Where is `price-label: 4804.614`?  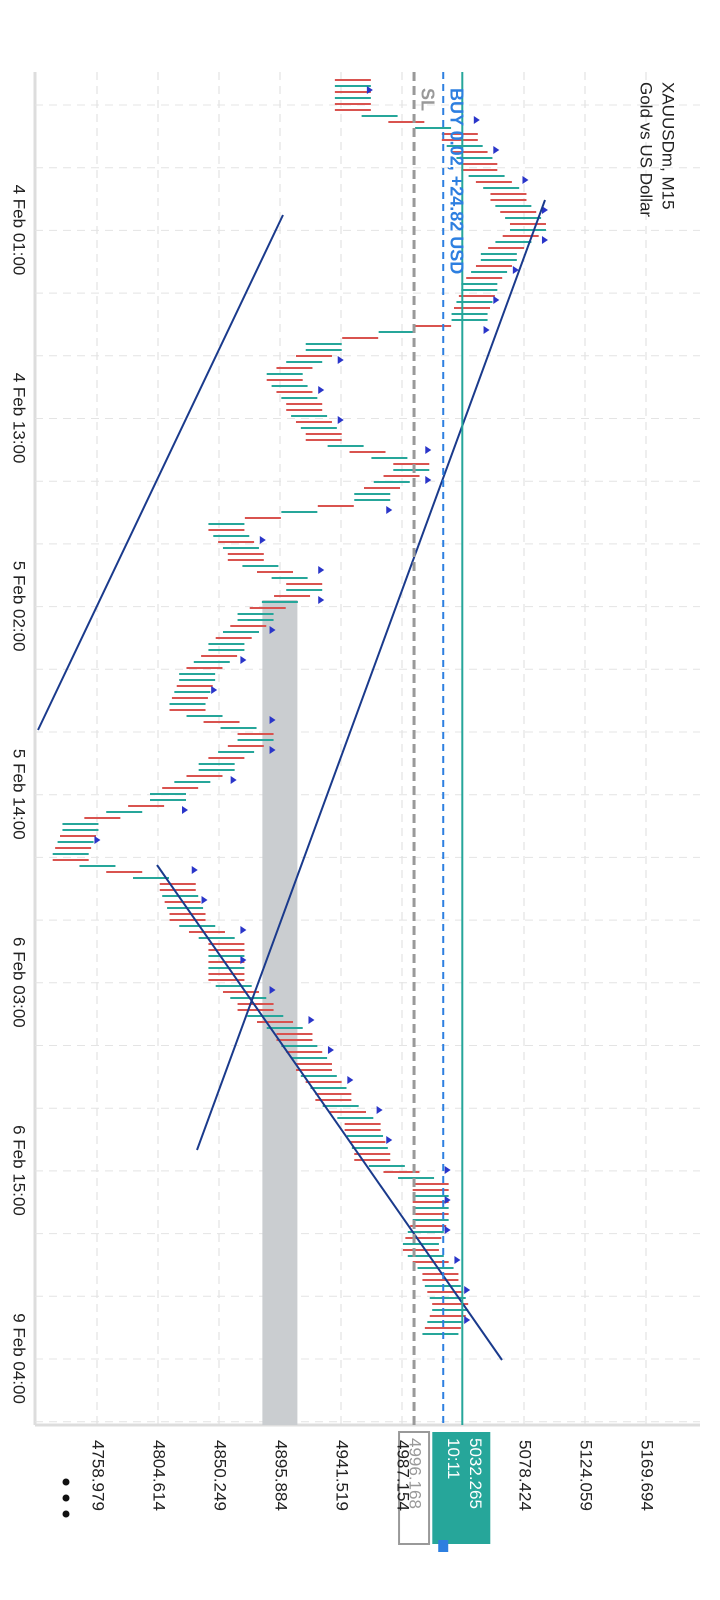 price-label: 4804.614 is located at coordinates (159, 1475).